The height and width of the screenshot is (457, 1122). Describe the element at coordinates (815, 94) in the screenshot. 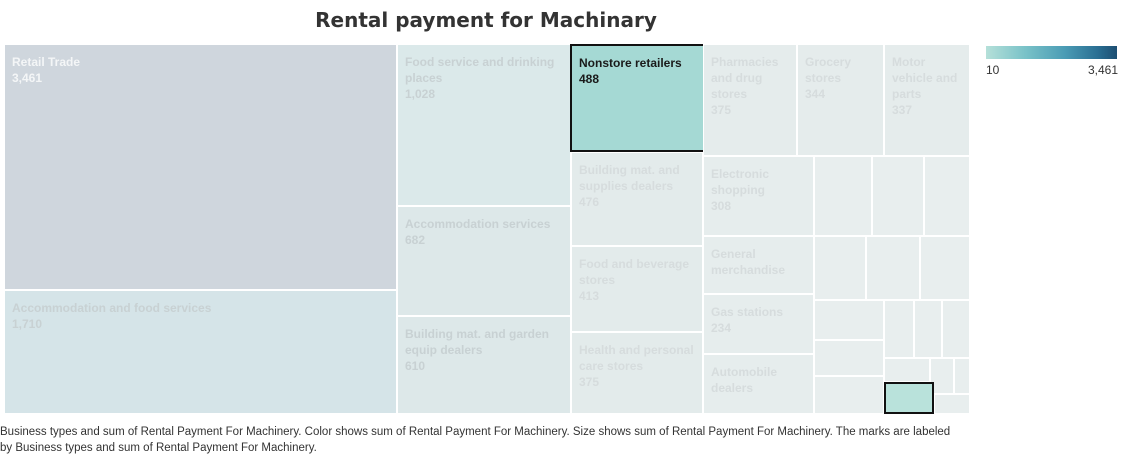

I see `cell-value: 344` at that location.